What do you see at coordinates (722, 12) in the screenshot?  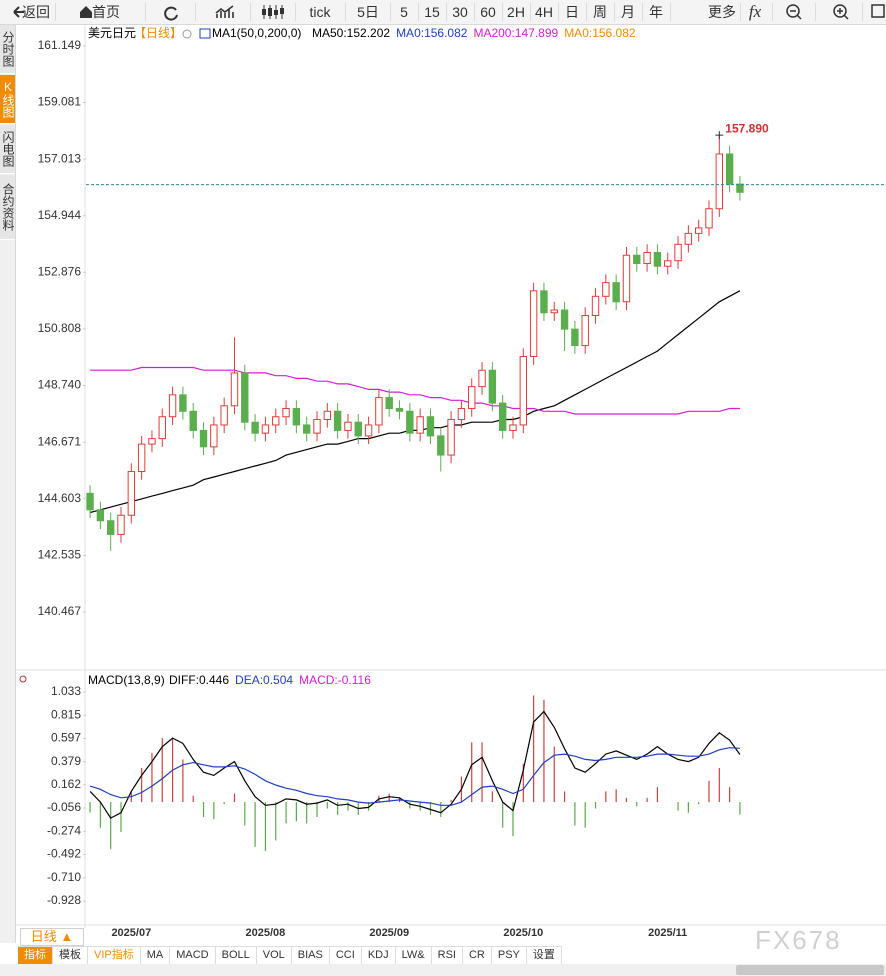 I see `toolbar-button: 更多` at bounding box center [722, 12].